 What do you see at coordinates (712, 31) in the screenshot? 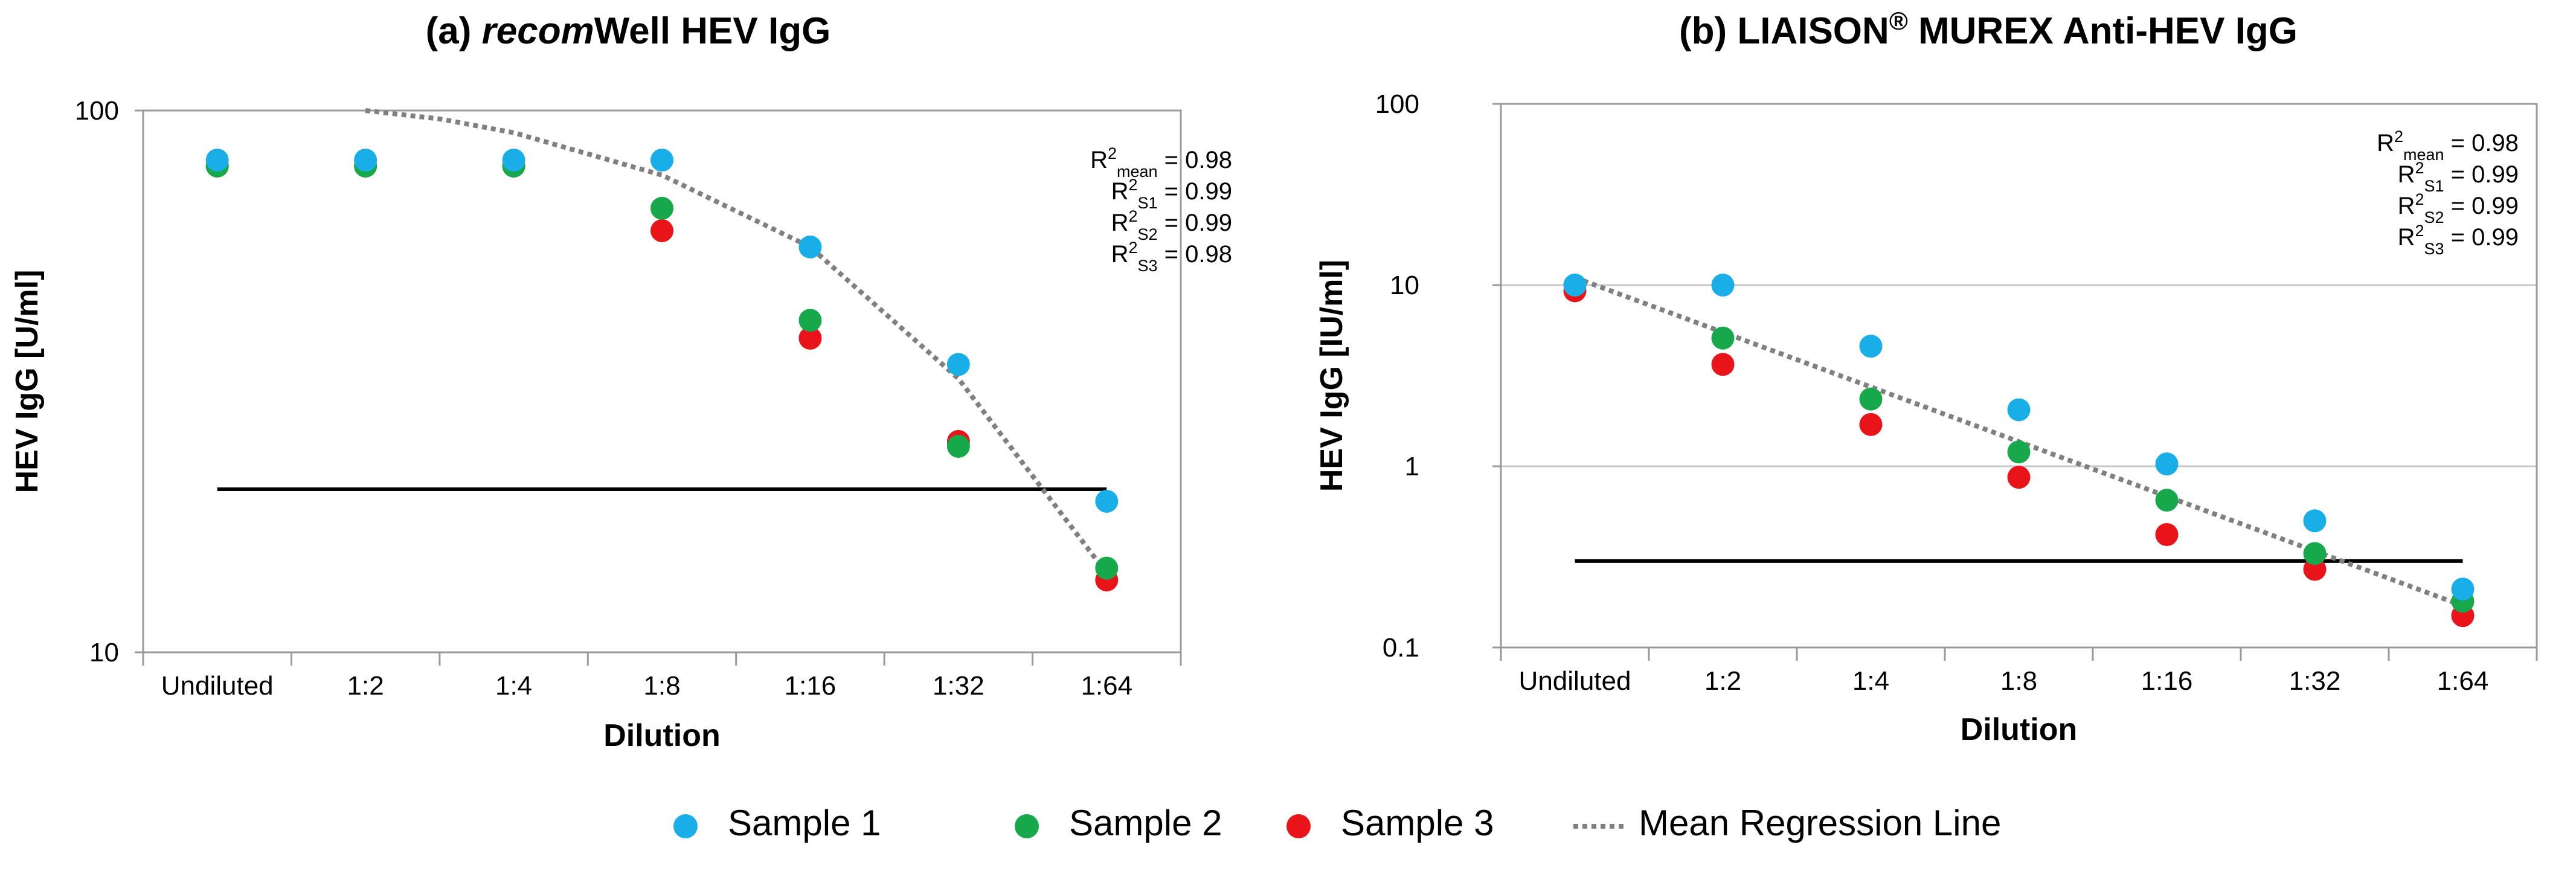
I see `chart-title-part: Well HEV IgG` at bounding box center [712, 31].